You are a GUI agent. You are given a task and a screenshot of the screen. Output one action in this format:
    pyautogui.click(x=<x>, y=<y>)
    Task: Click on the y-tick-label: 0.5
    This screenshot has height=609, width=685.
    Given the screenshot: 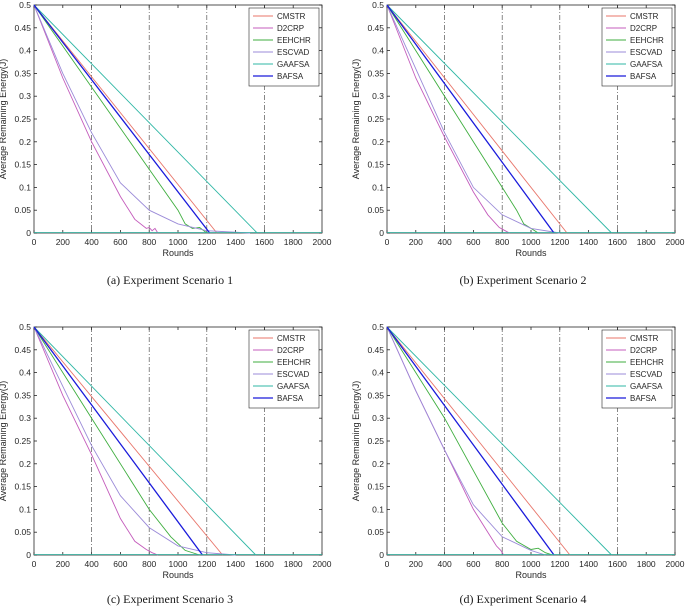 What is the action you would take?
    pyautogui.click(x=25, y=5)
    